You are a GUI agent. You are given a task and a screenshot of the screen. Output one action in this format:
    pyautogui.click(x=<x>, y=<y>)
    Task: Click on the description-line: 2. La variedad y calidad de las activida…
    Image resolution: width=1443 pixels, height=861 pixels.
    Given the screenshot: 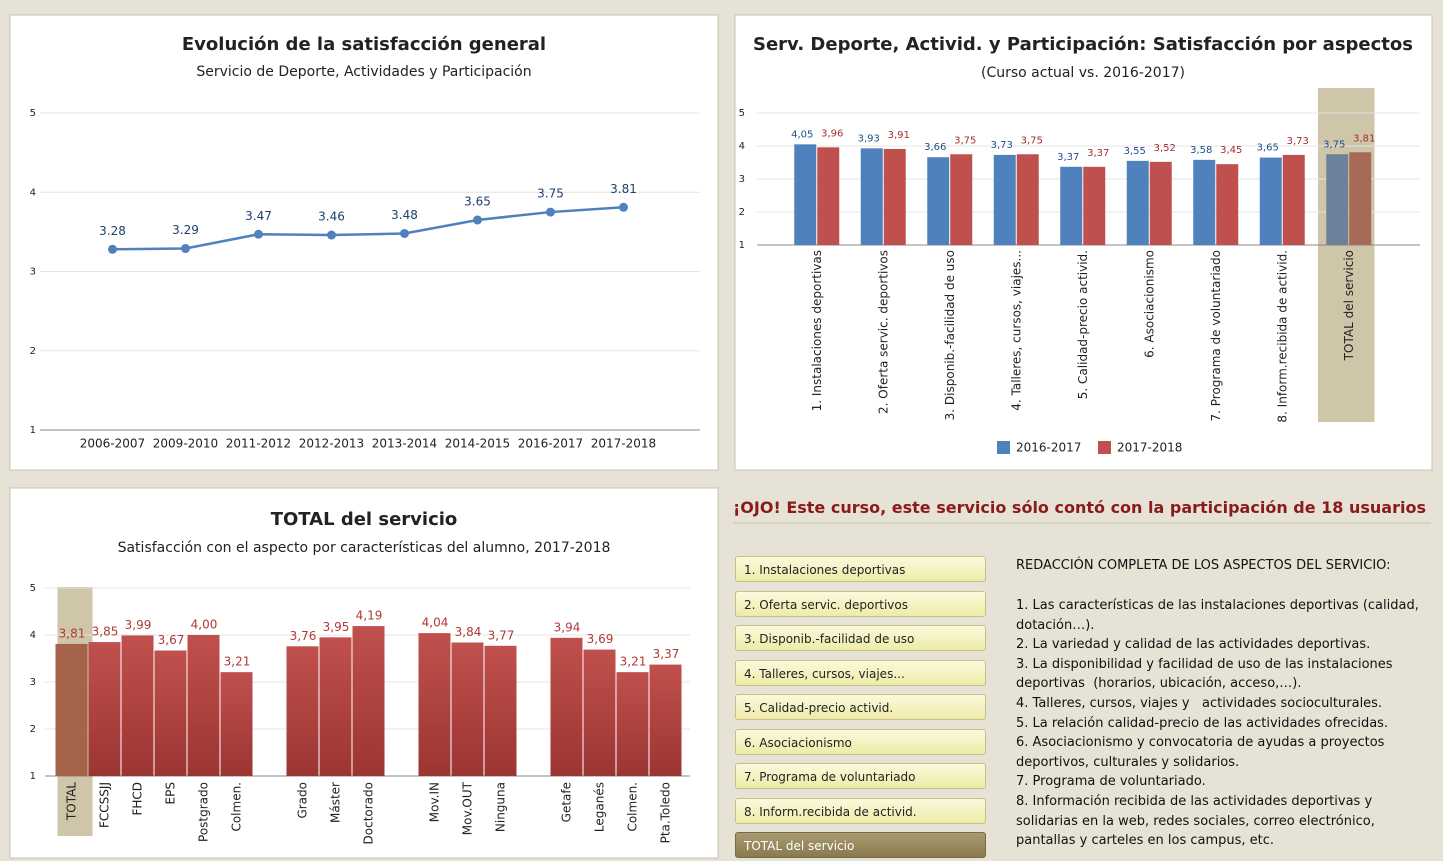 What is the action you would take?
    pyautogui.click(x=1193, y=645)
    